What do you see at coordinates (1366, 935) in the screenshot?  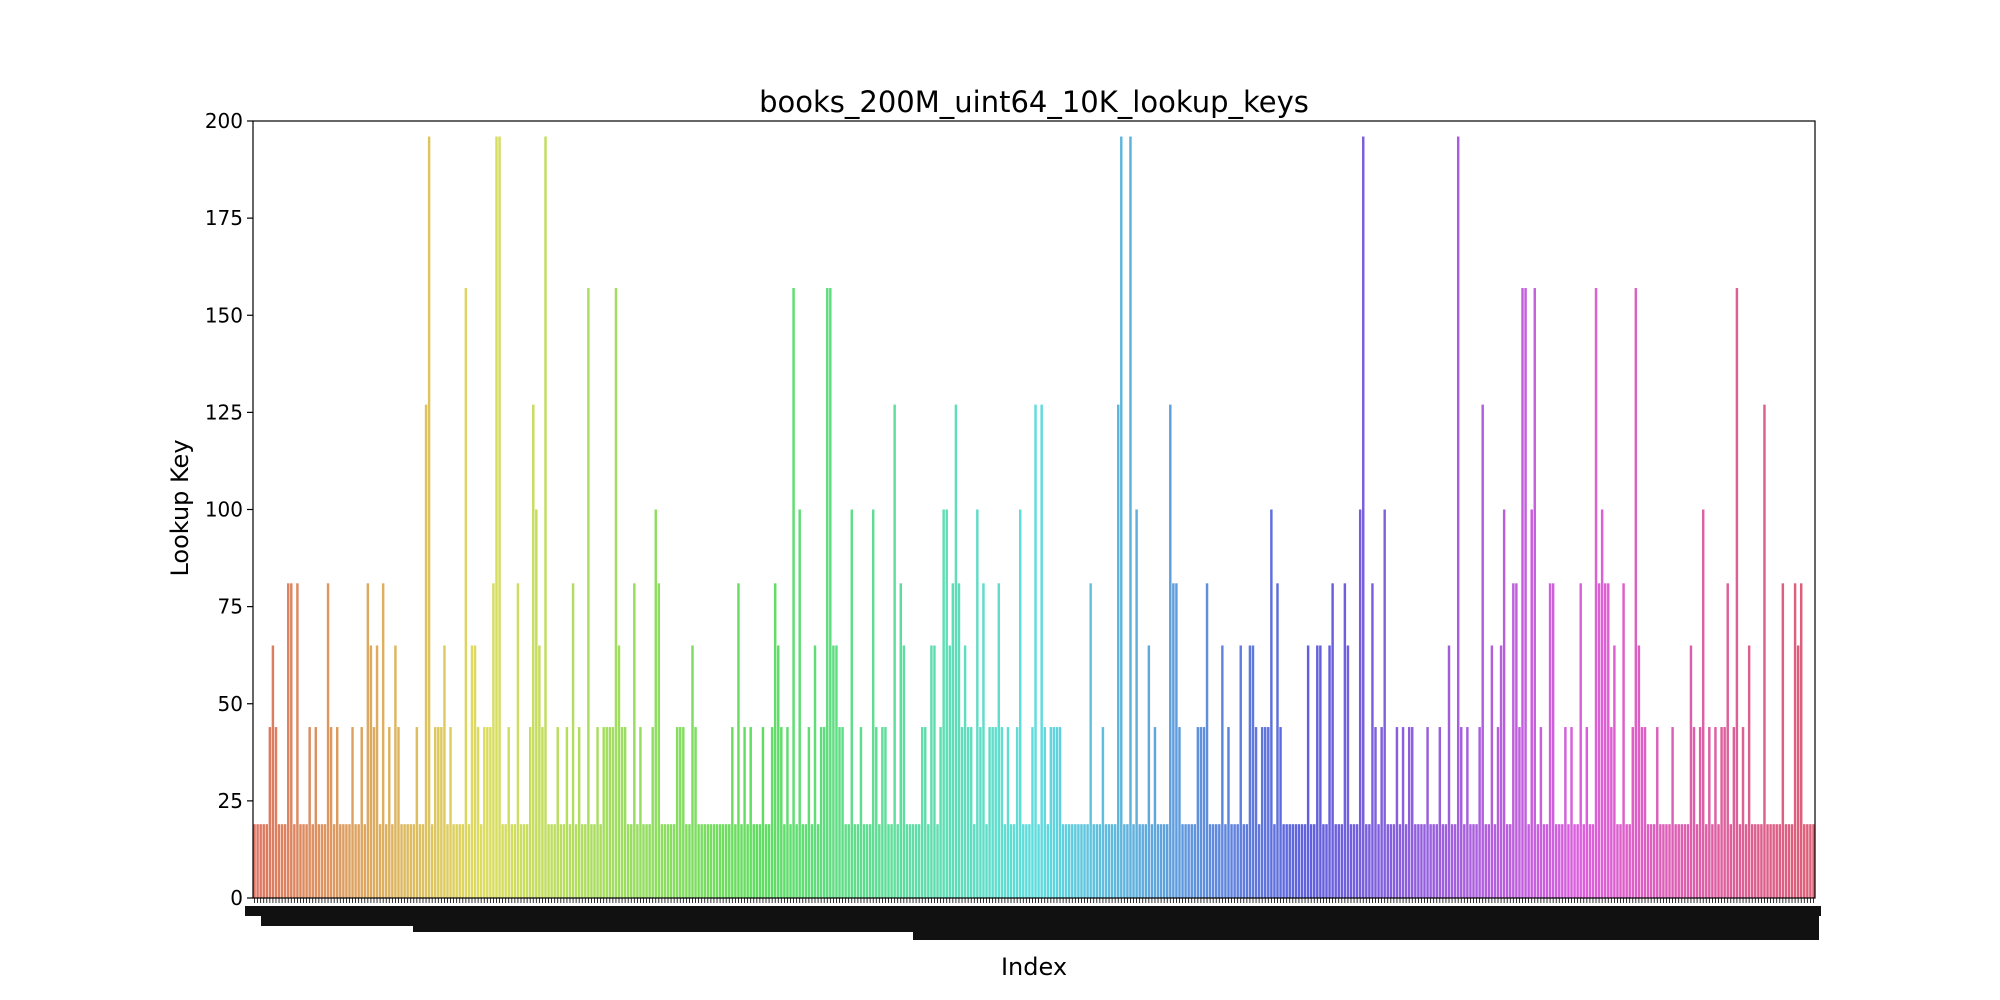 I see `x-tick-labels-overlap` at bounding box center [1366, 935].